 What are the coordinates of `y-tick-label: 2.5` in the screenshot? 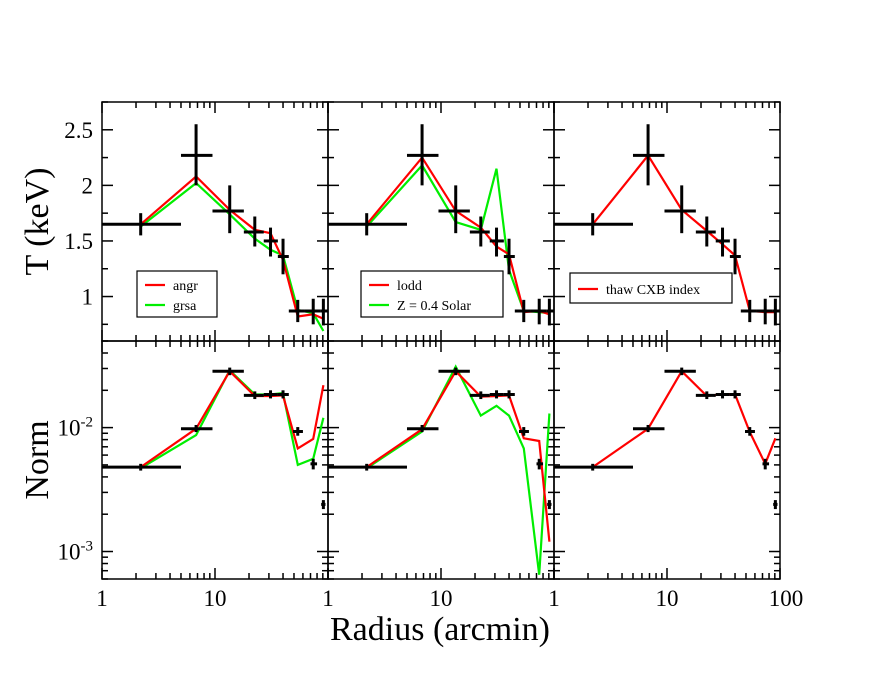 It's located at (78, 130).